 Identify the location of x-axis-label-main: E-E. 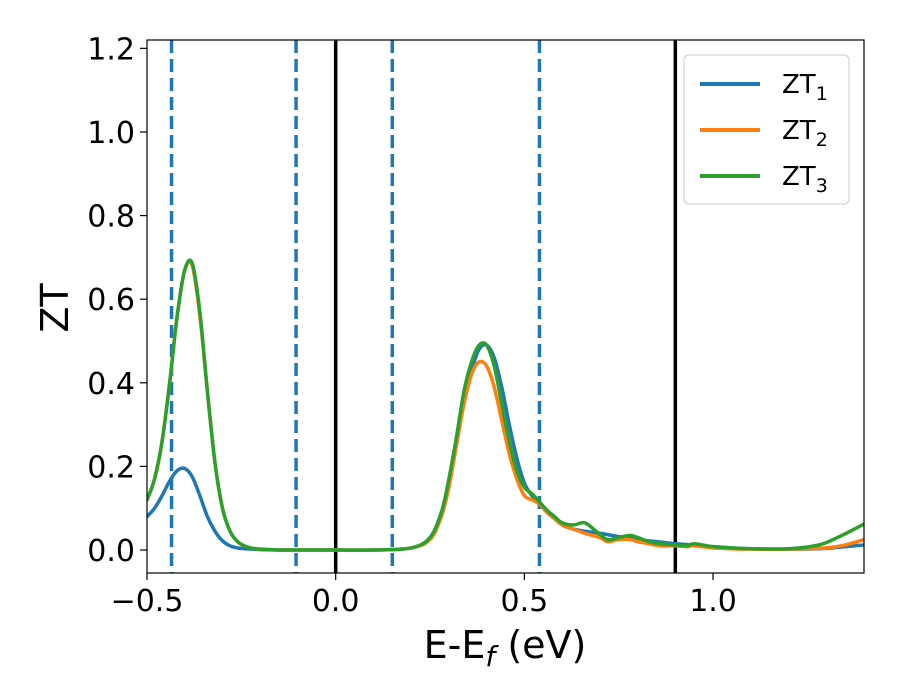
(455, 645).